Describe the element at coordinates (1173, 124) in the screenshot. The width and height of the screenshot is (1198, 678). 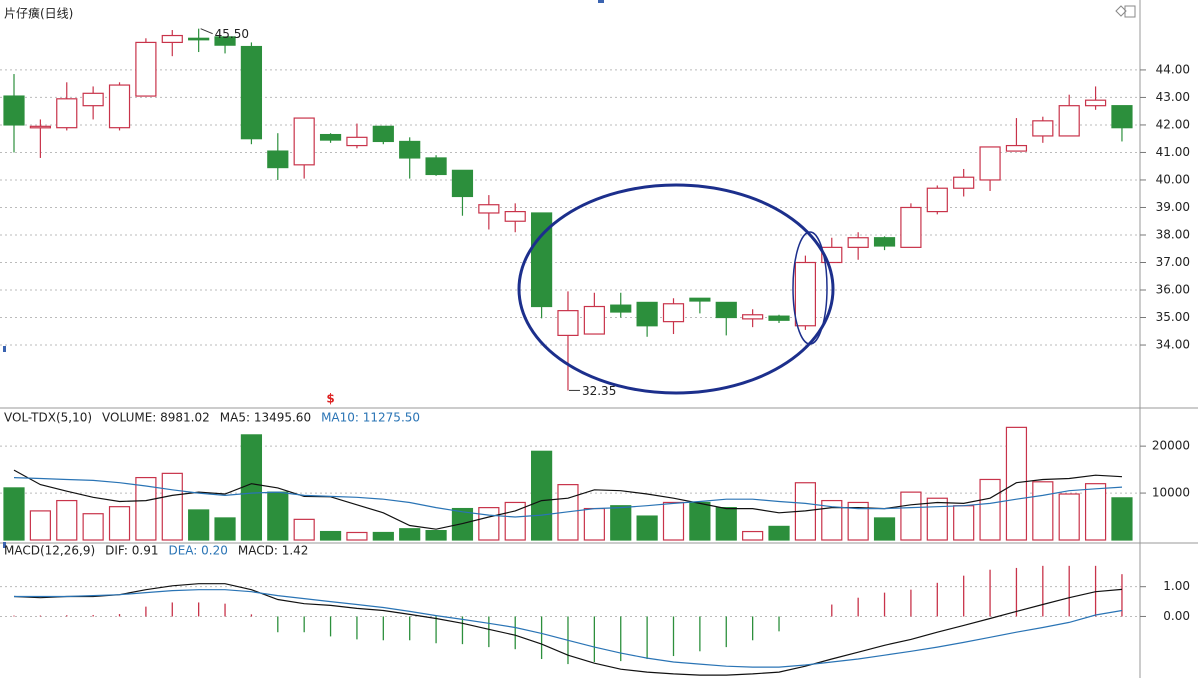
I see `y-tick-label: 42.00` at that location.